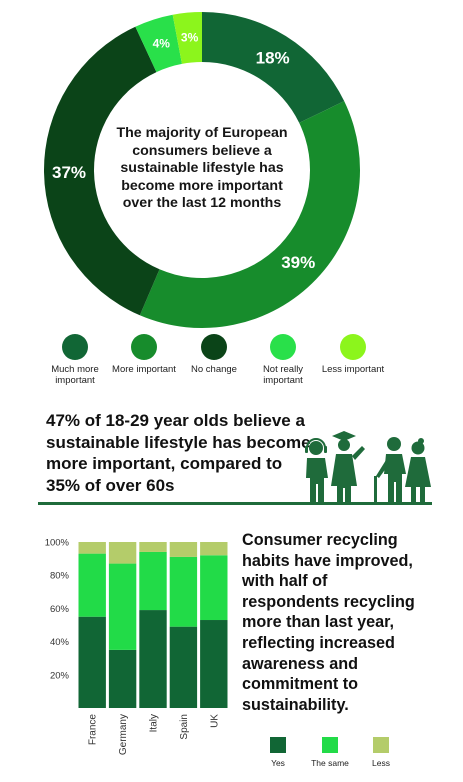 The image size is (463, 782). What do you see at coordinates (153, 581) in the screenshot?
I see `bar-italy-the-same` at bounding box center [153, 581].